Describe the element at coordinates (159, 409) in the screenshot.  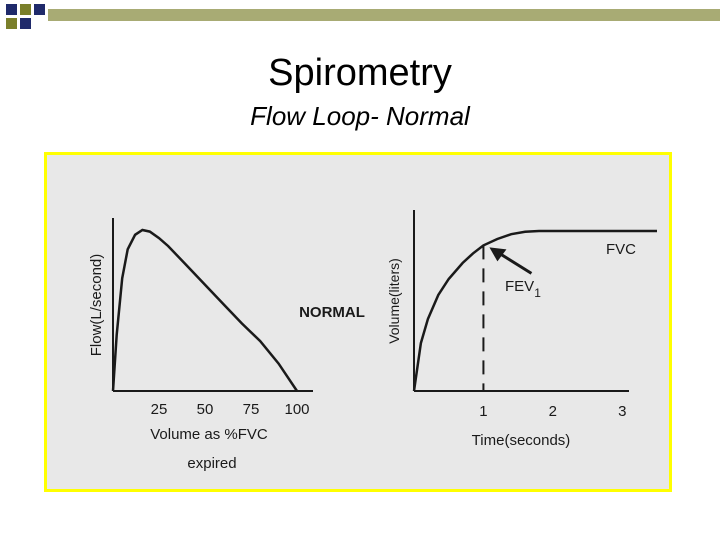
I see `flow-x-tick-label: 25` at that location.